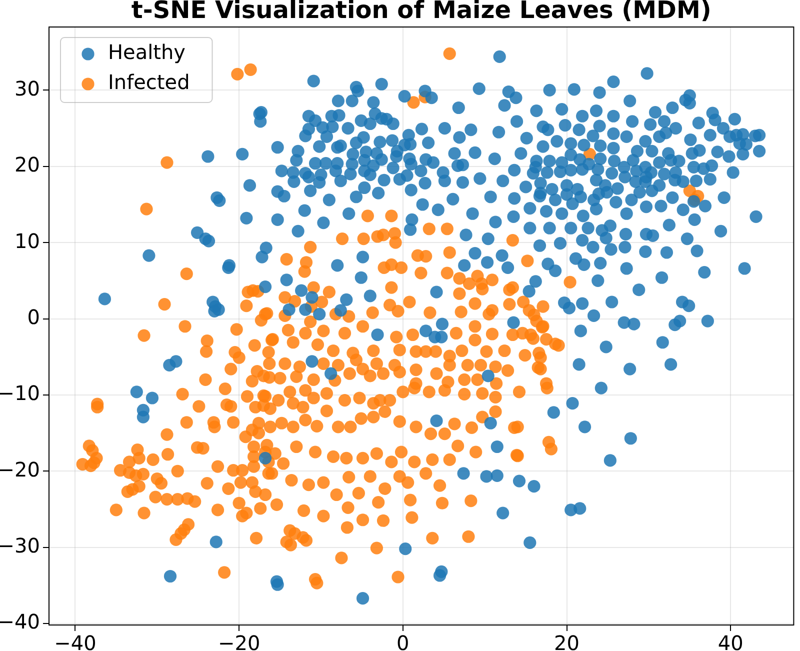 The height and width of the screenshot is (651, 800). What do you see at coordinates (731, 641) in the screenshot?
I see `x-tick-label: 40` at bounding box center [731, 641].